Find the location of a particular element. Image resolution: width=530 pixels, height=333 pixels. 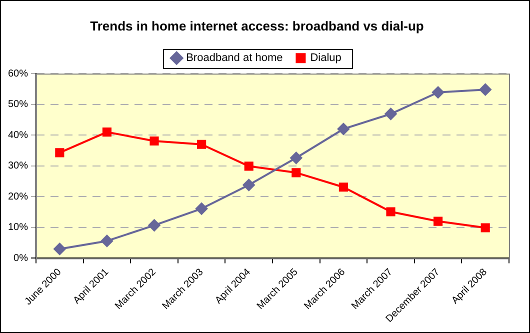

legend-label: Broadband at home is located at coordinates (234, 58).